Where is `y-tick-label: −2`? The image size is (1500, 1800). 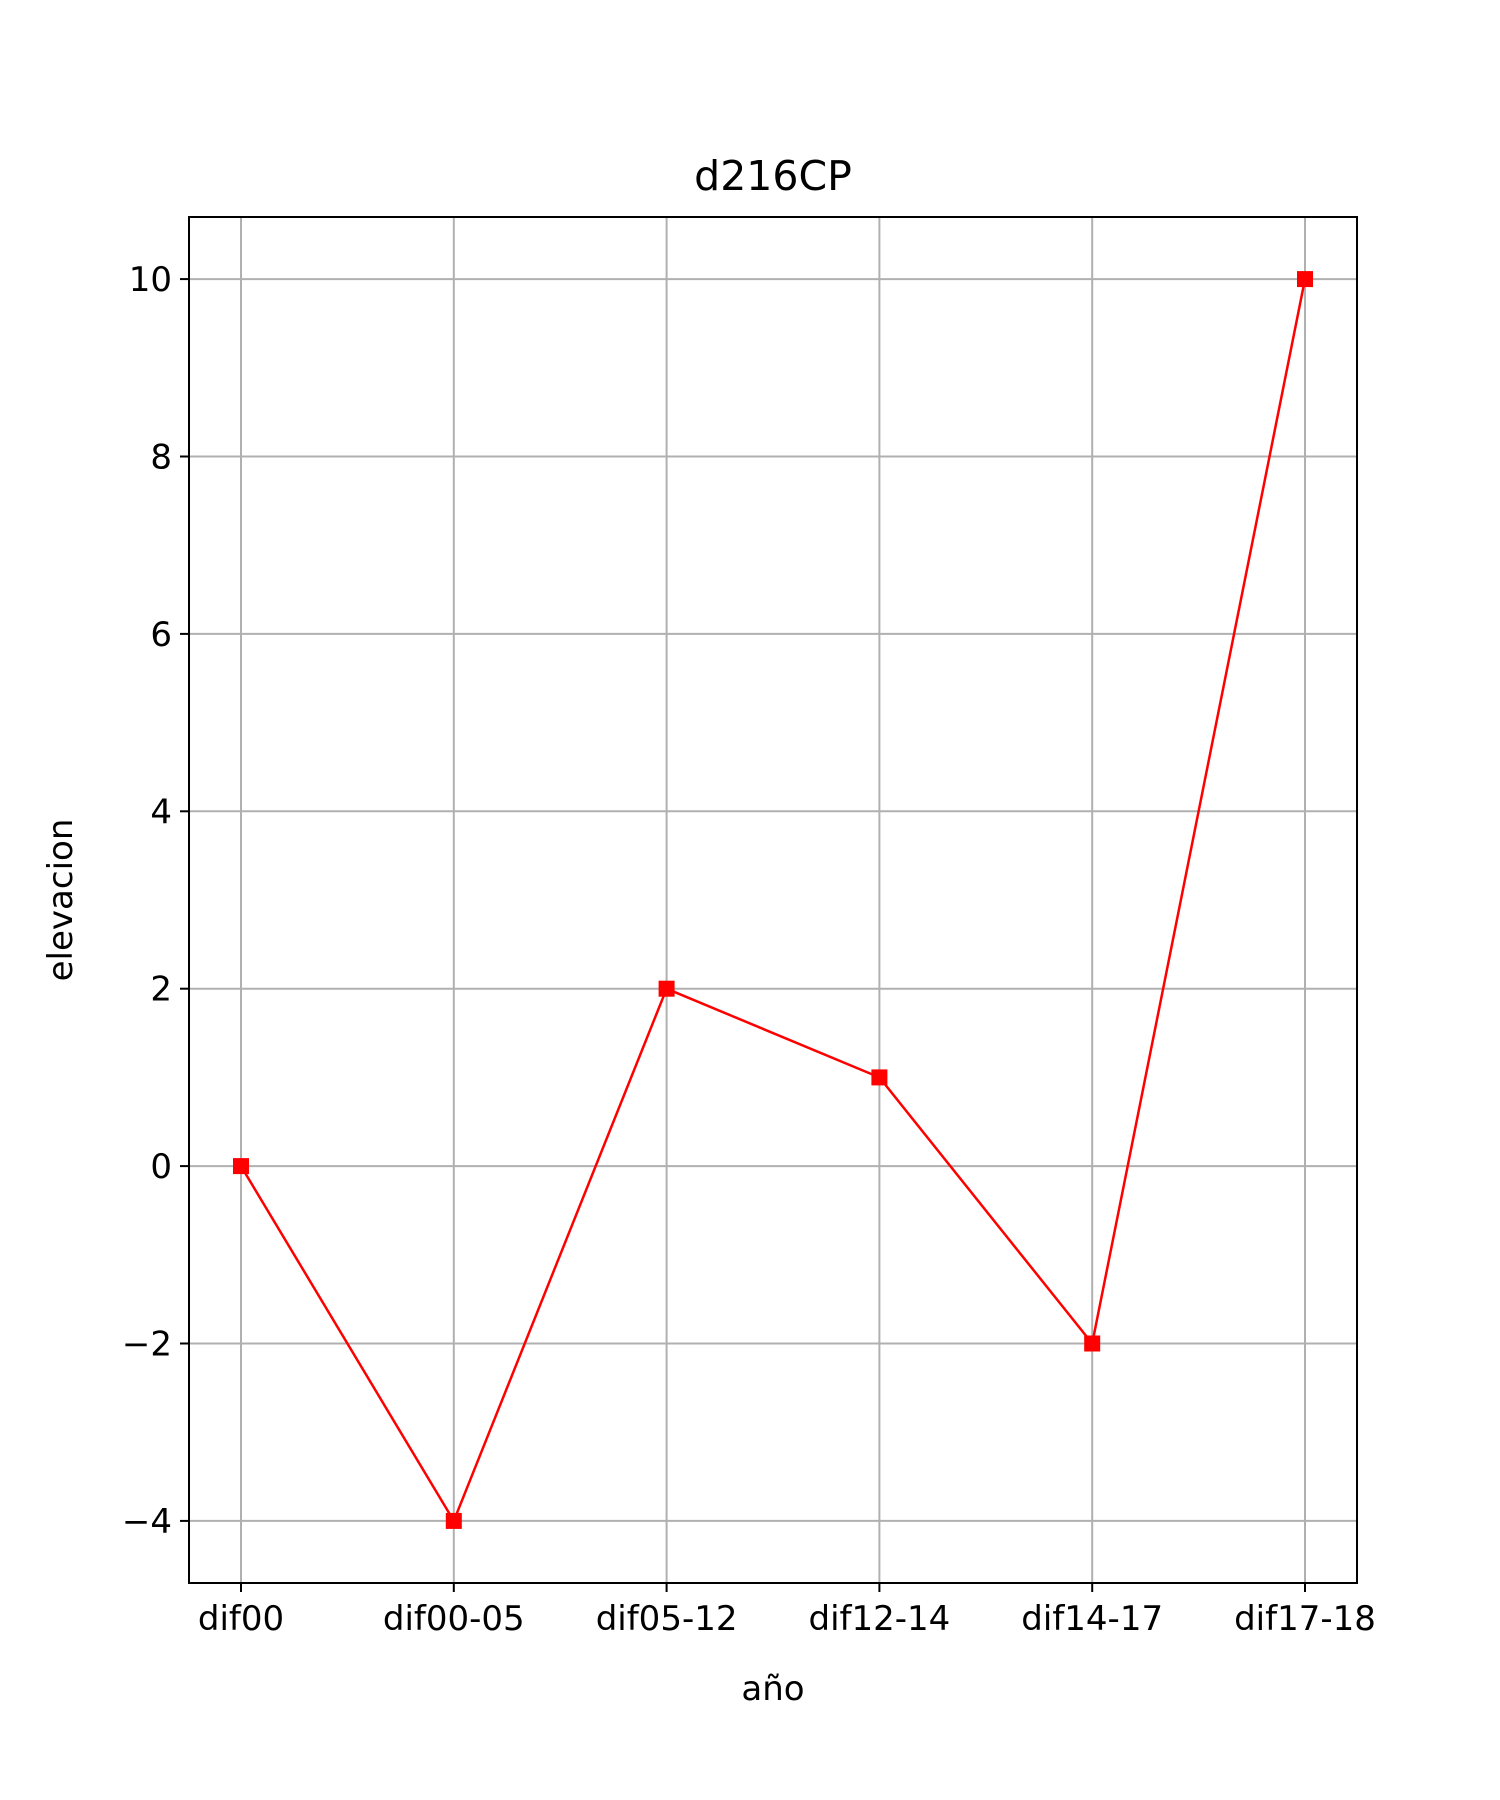
y-tick-label: −2 is located at coordinates (147, 1345).